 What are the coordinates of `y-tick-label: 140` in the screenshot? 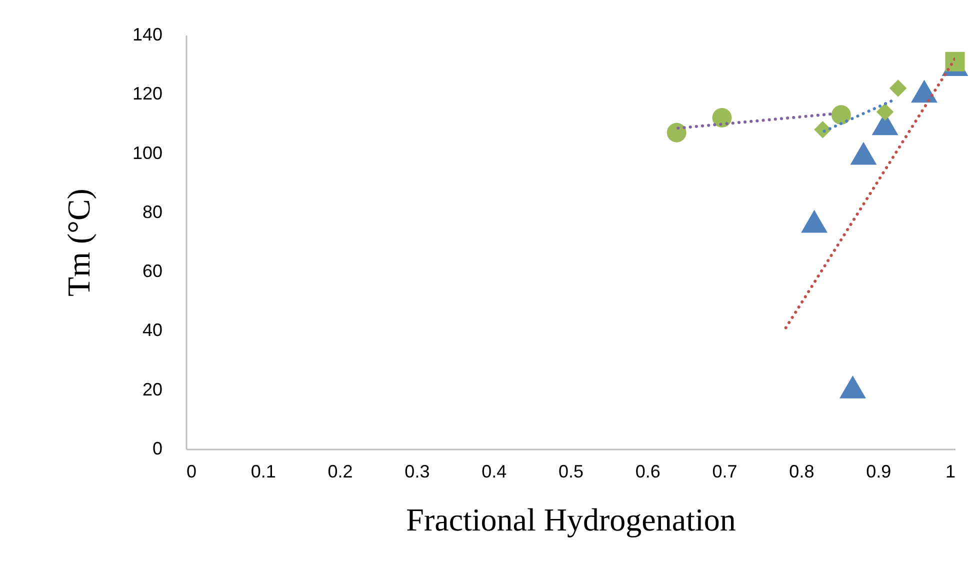 It's located at (147, 34).